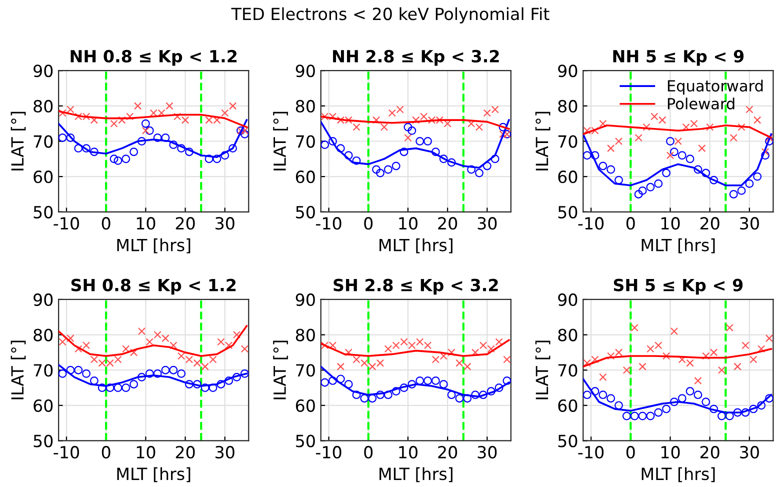 This screenshot has height=487, width=781. Describe the element at coordinates (416, 58) in the screenshot. I see `chart-title: NH 2.8 ≤ Kp < 3.2` at that location.